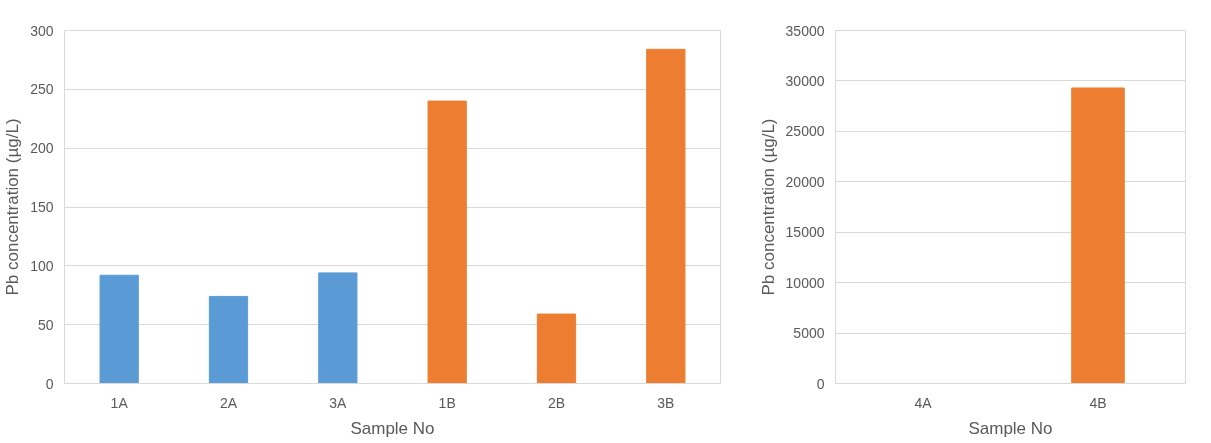  I want to click on x-tick-label: 3A, so click(338, 402).